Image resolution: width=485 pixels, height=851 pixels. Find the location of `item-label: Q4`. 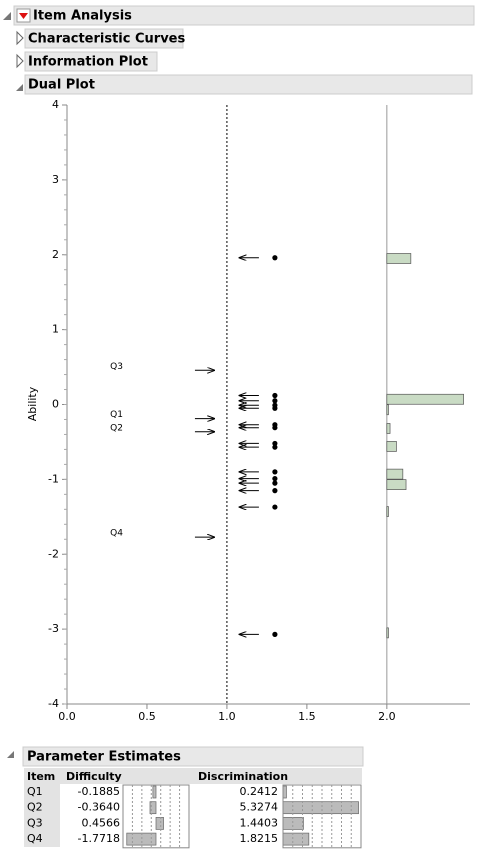

item-label: Q4 is located at coordinates (116, 534).